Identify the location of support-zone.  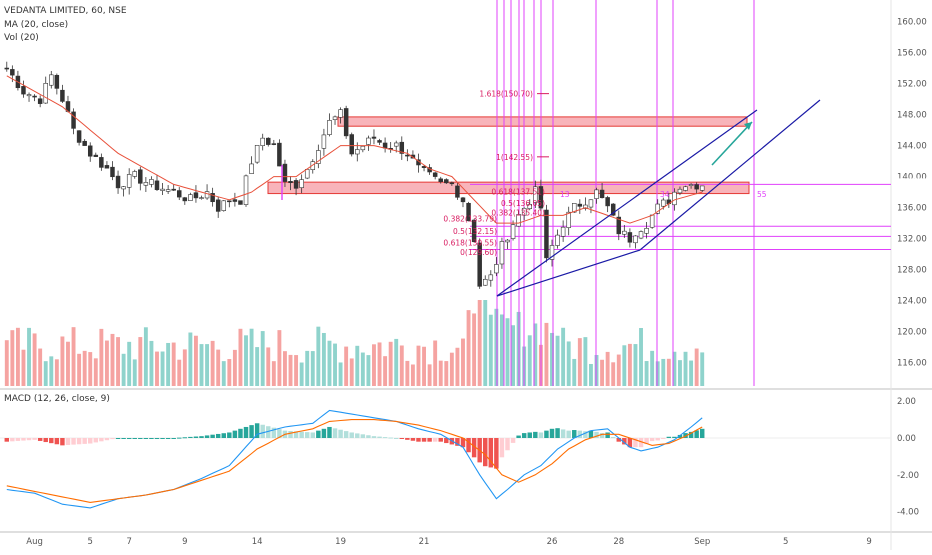
(508, 188).